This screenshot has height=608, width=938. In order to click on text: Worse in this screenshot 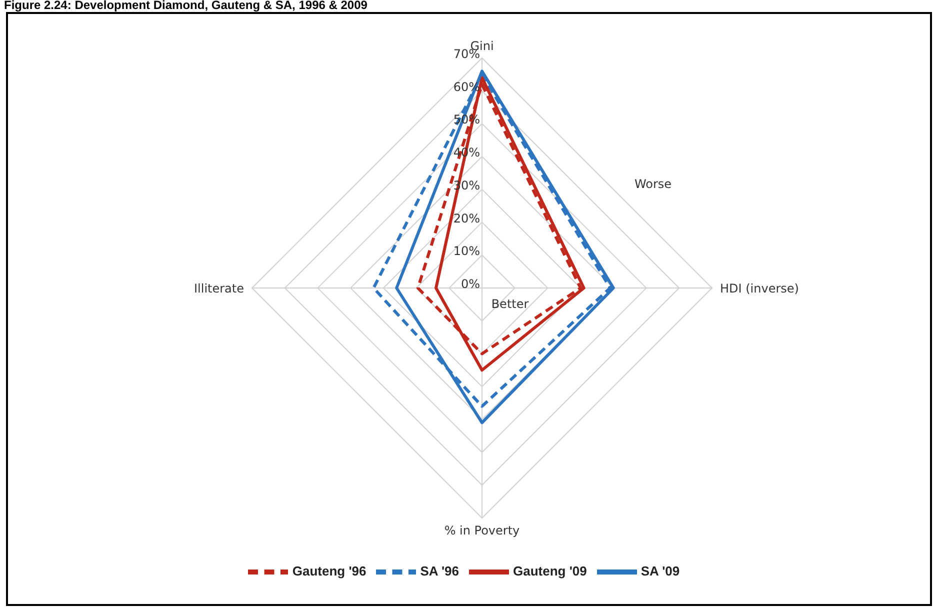, I will do `click(653, 184)`.